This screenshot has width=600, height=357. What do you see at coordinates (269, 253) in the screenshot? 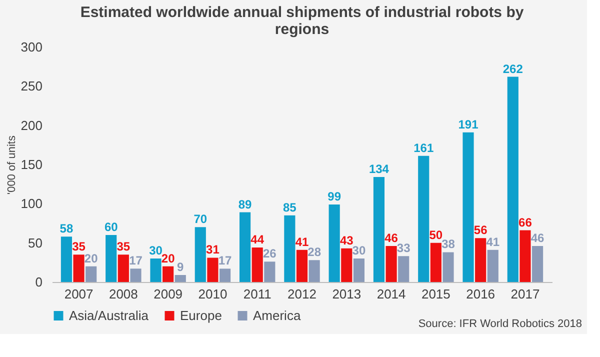
I see `data-label: 26` at bounding box center [269, 253].